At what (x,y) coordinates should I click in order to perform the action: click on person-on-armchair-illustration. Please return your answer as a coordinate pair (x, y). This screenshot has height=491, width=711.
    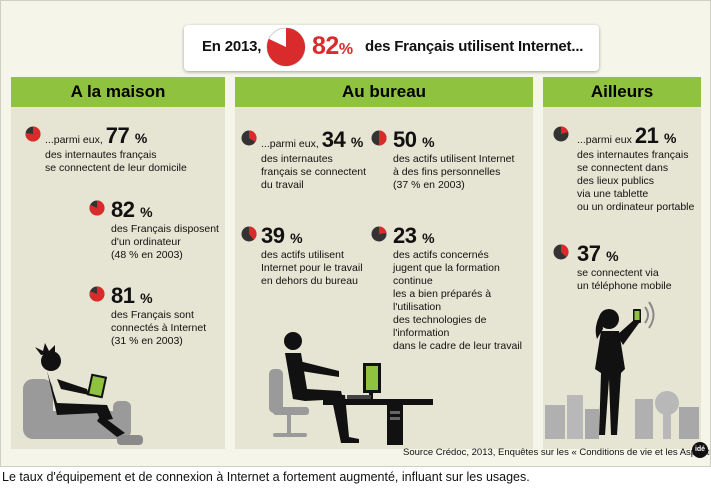
    Looking at the image, I should click on (83, 394).